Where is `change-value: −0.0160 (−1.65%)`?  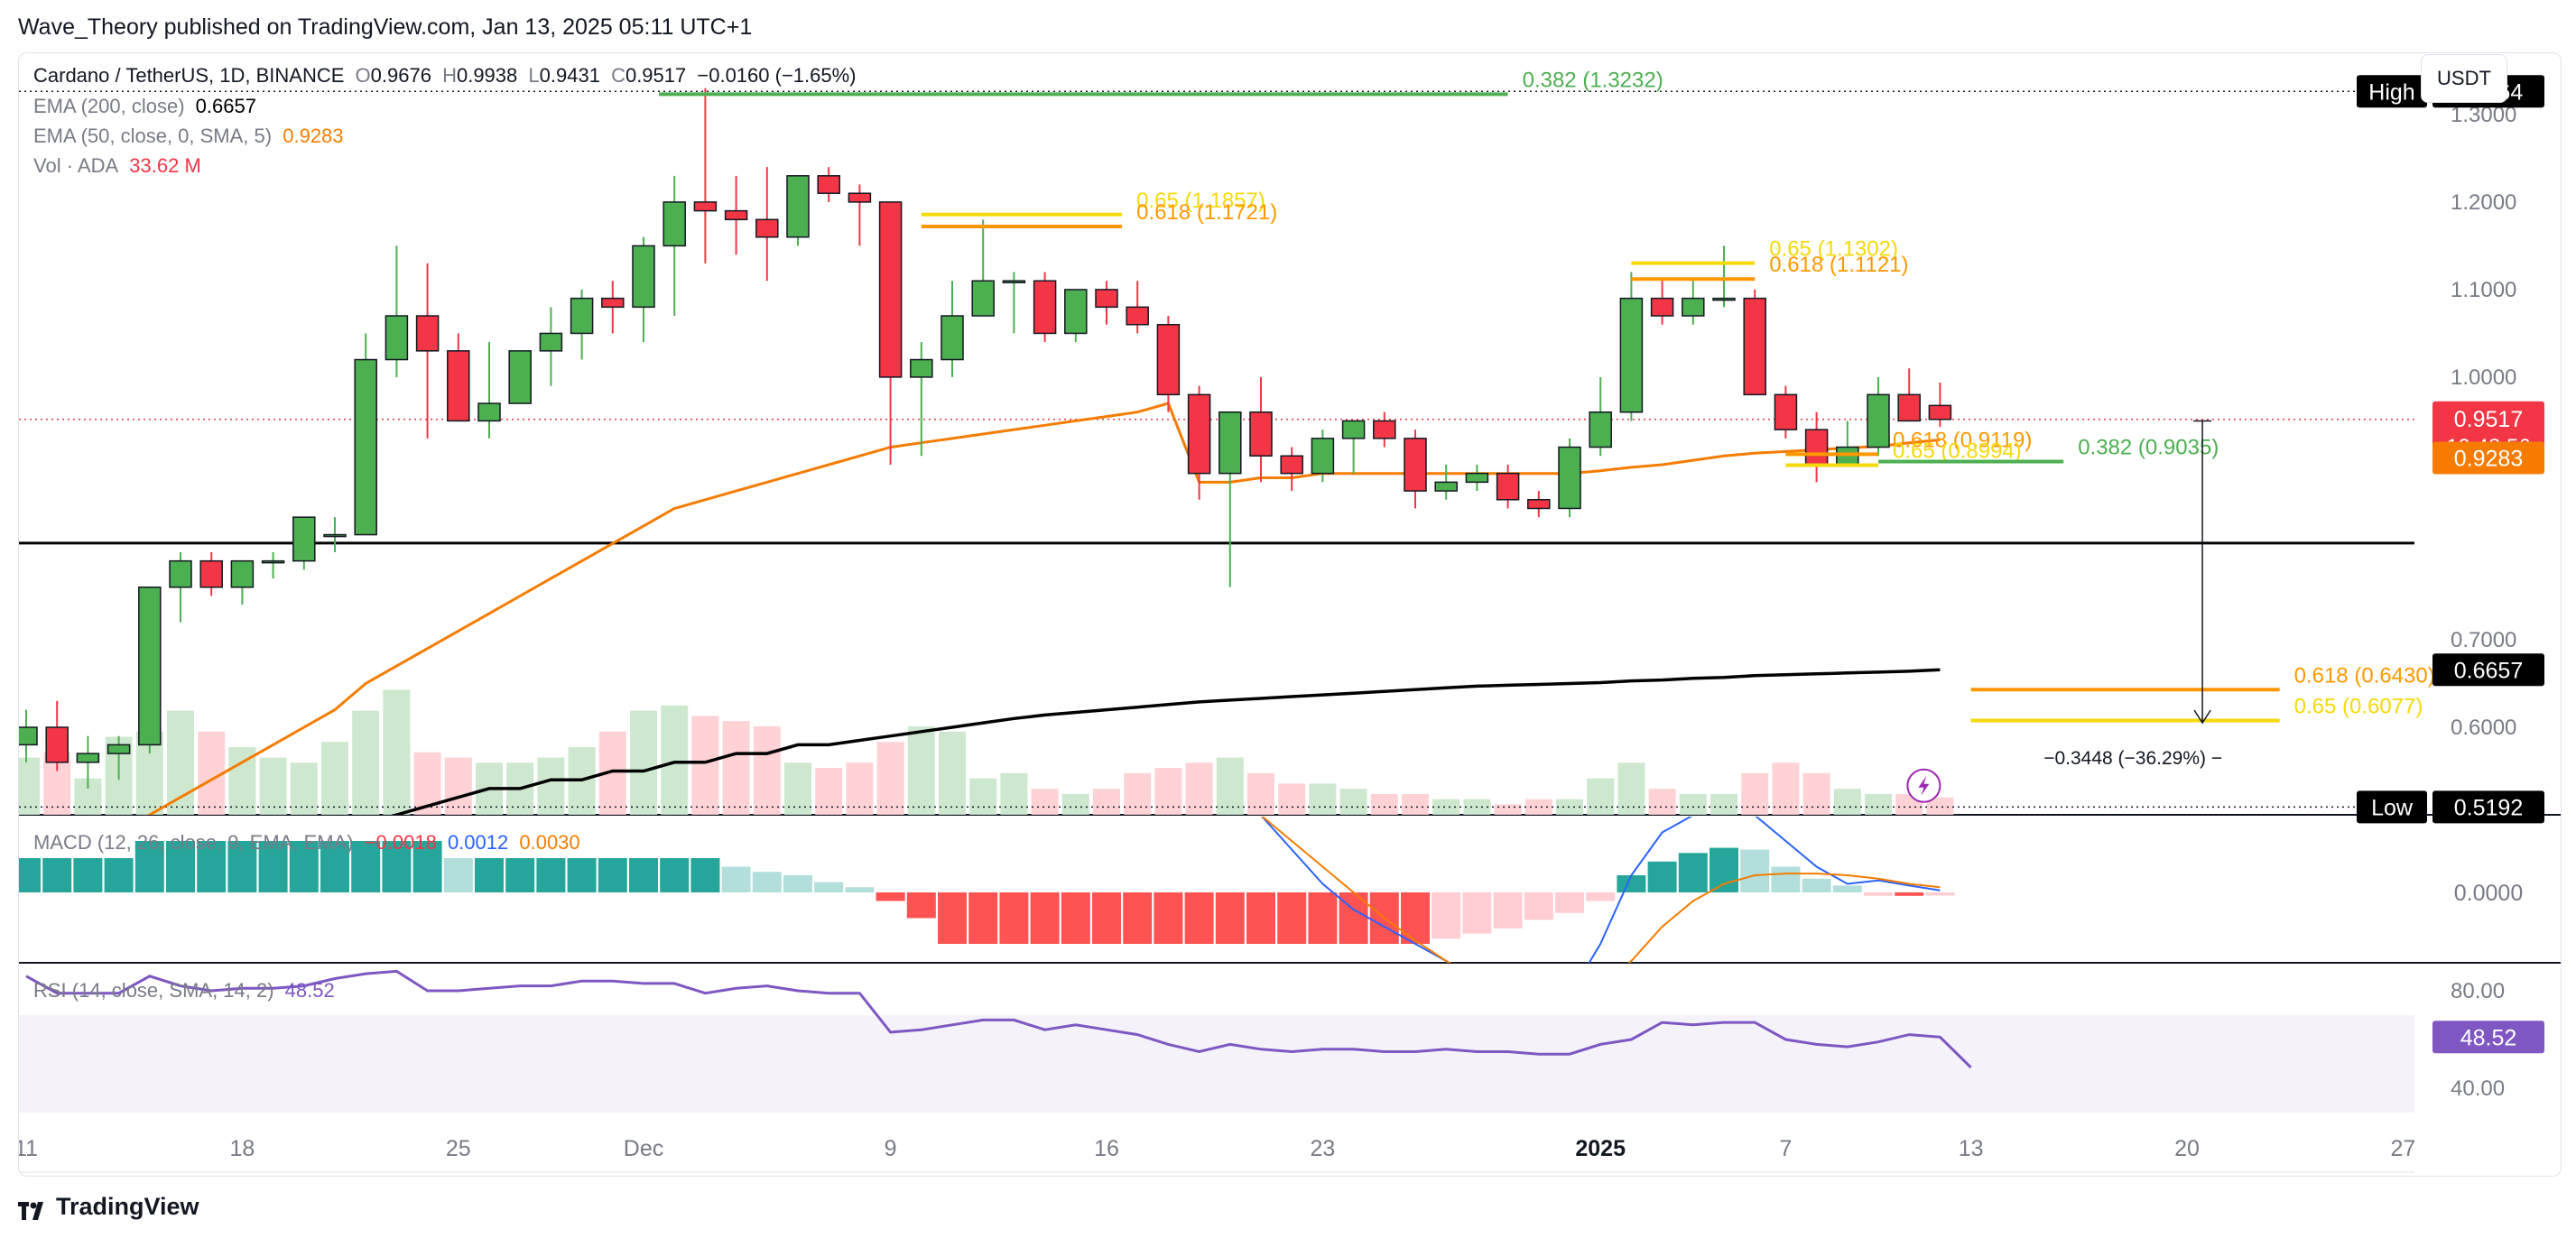 change-value: −0.0160 (−1.65%) is located at coordinates (777, 75).